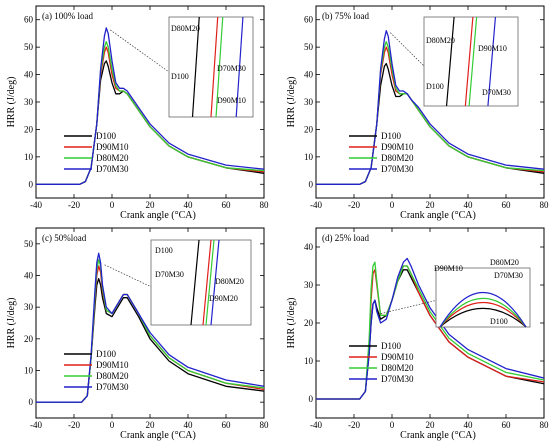 The height and width of the screenshot is (444, 550). What do you see at coordinates (345, 238) in the screenshot?
I see `panel-title: (d) 25% load` at bounding box center [345, 238].